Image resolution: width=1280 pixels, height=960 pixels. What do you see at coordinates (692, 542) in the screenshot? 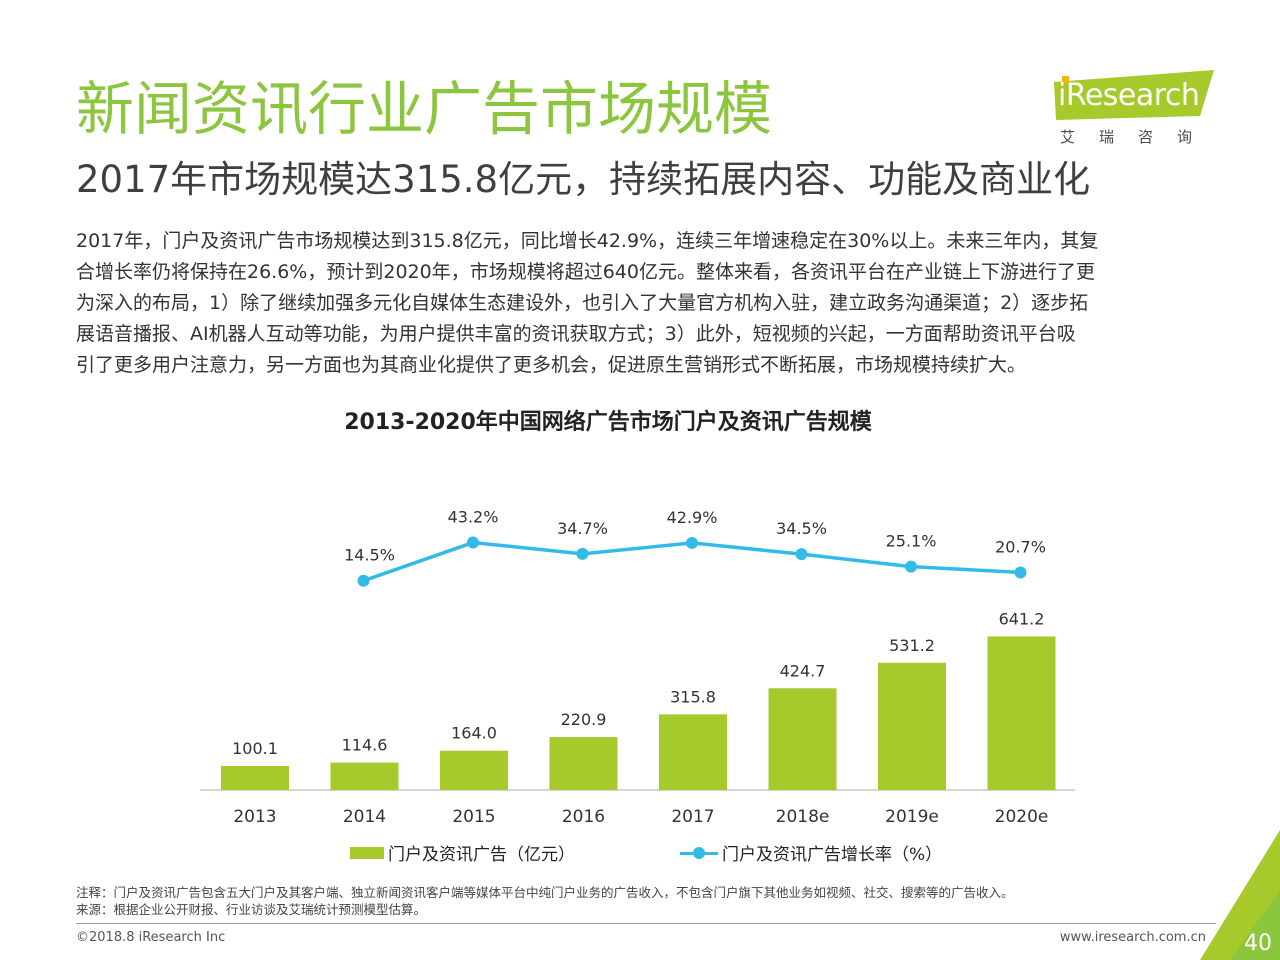
I see `growth-point-2017` at bounding box center [692, 542].